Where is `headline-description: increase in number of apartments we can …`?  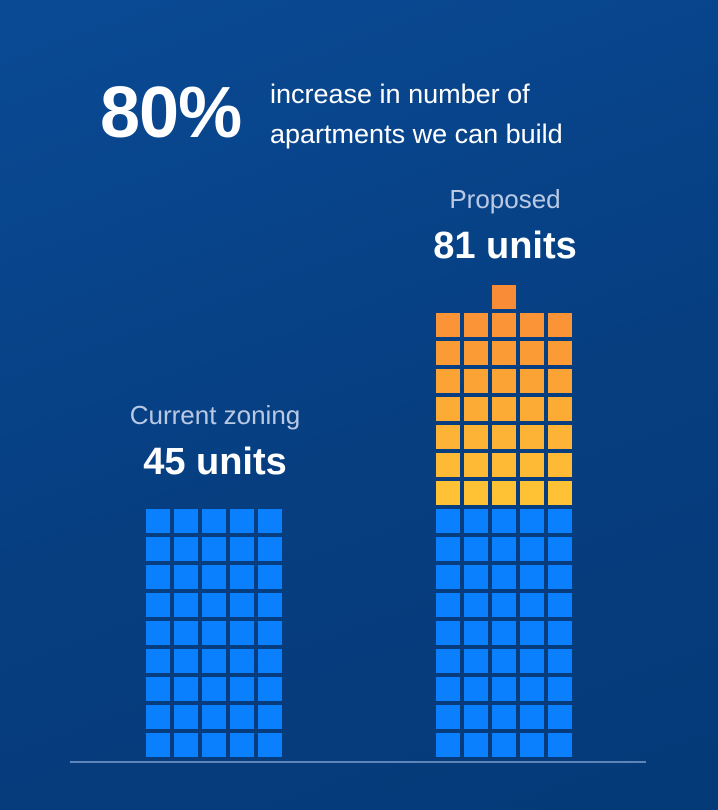
headline-description: increase in number of apartments we can … is located at coordinates (416, 114).